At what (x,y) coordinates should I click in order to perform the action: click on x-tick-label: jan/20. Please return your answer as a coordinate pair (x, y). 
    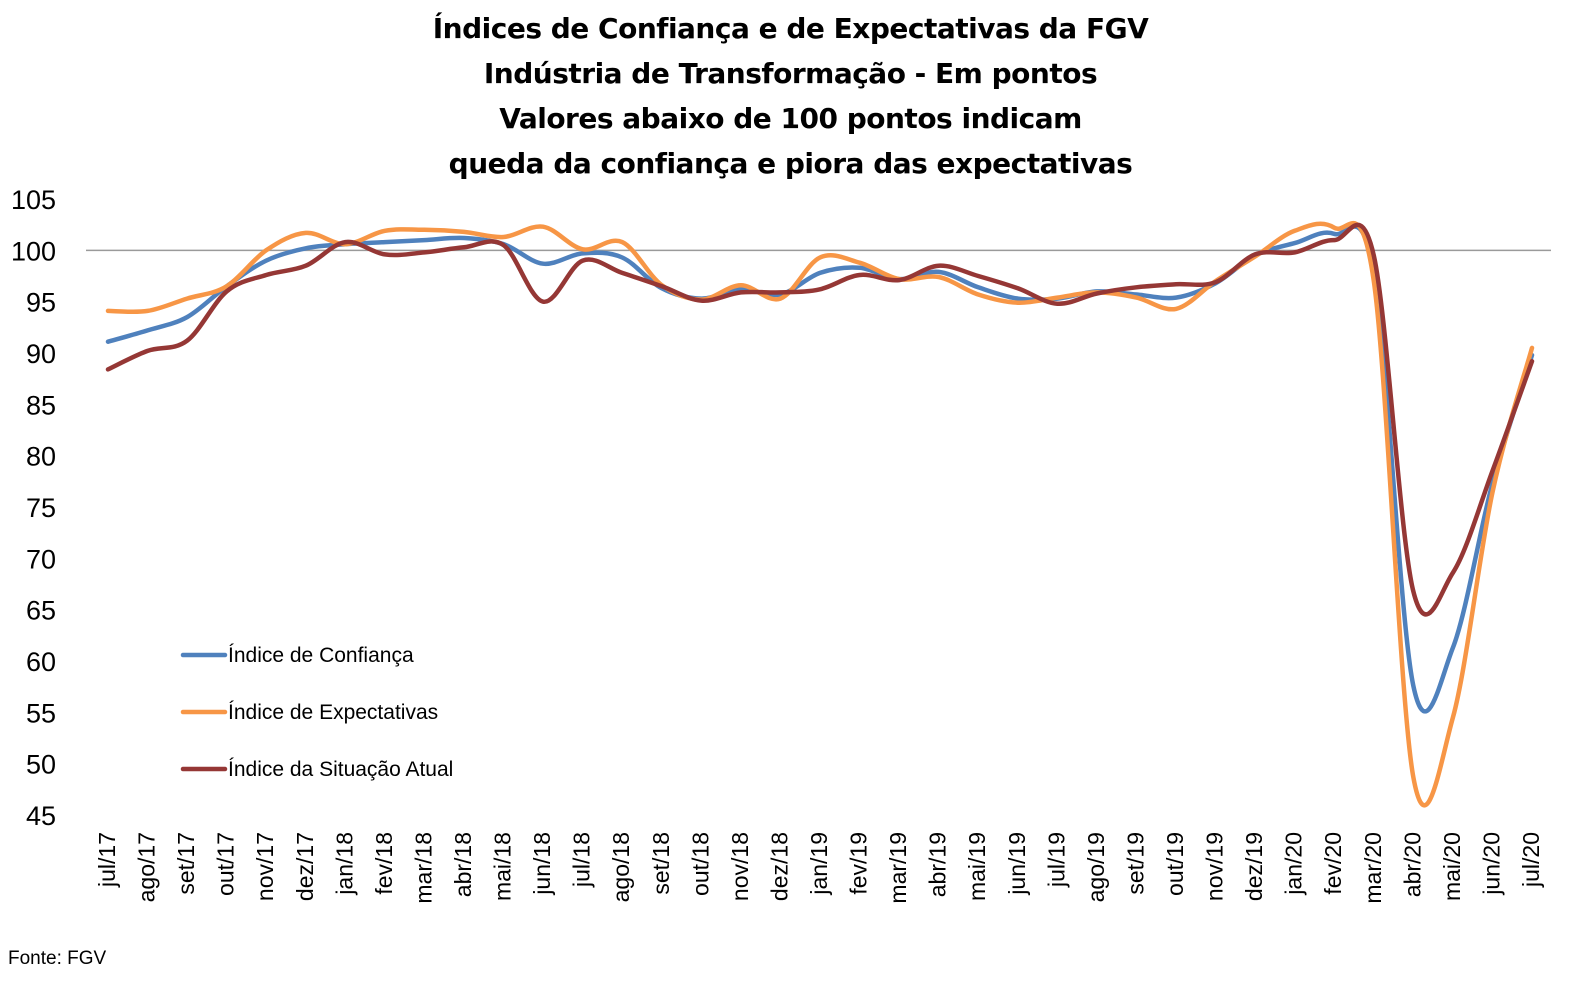
    Looking at the image, I should click on (1294, 864).